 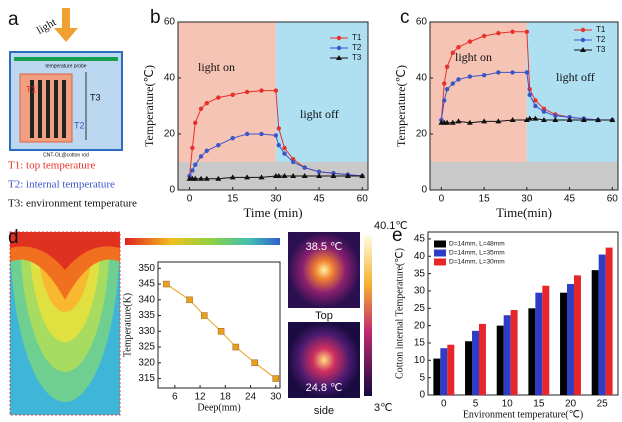 What do you see at coordinates (146, 315) in the screenshot?
I see `y-tick-label: 335` at bounding box center [146, 315].